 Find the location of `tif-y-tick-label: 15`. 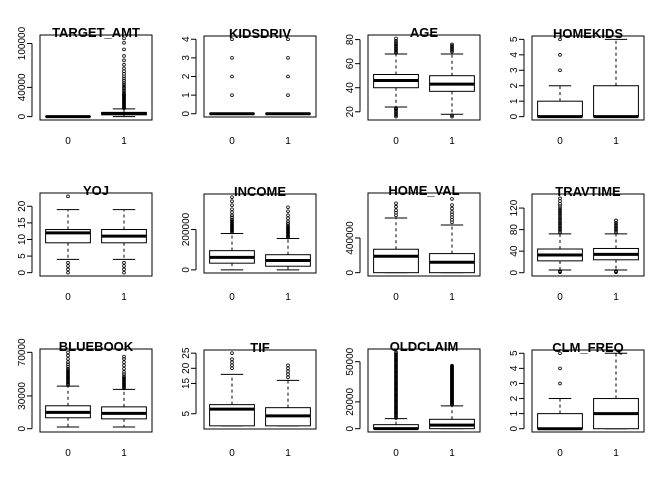

tif-y-tick-label: 15 is located at coordinates (186, 383).